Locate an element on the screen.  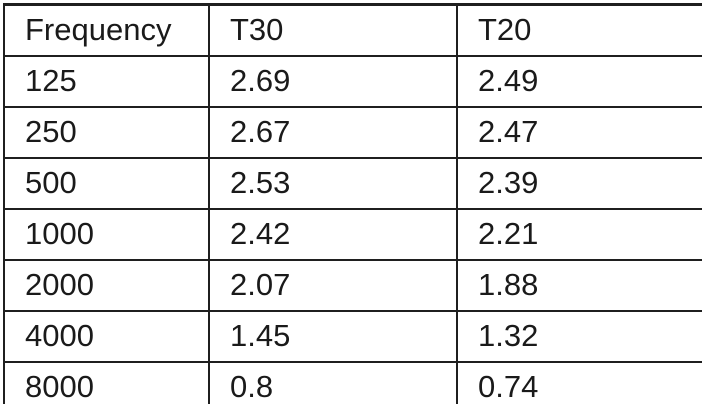
table-row: 500 2.53 2.39 is located at coordinates (352, 183).